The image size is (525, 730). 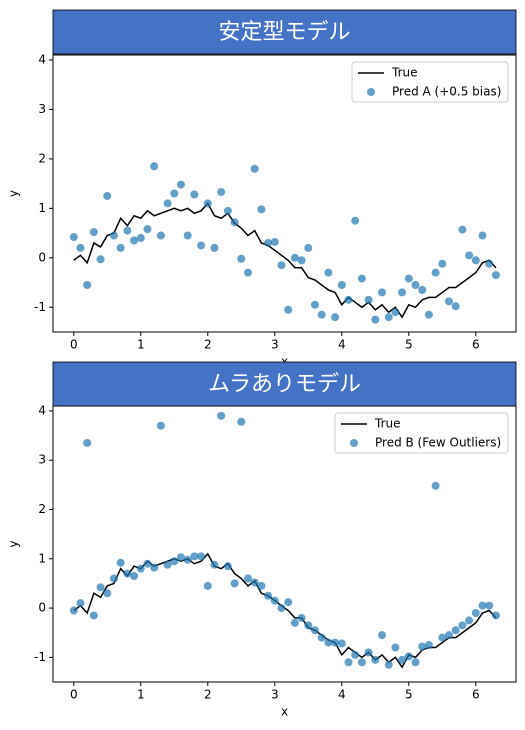 What do you see at coordinates (74, 345) in the screenshot?
I see `x-tick-label: 0` at bounding box center [74, 345].